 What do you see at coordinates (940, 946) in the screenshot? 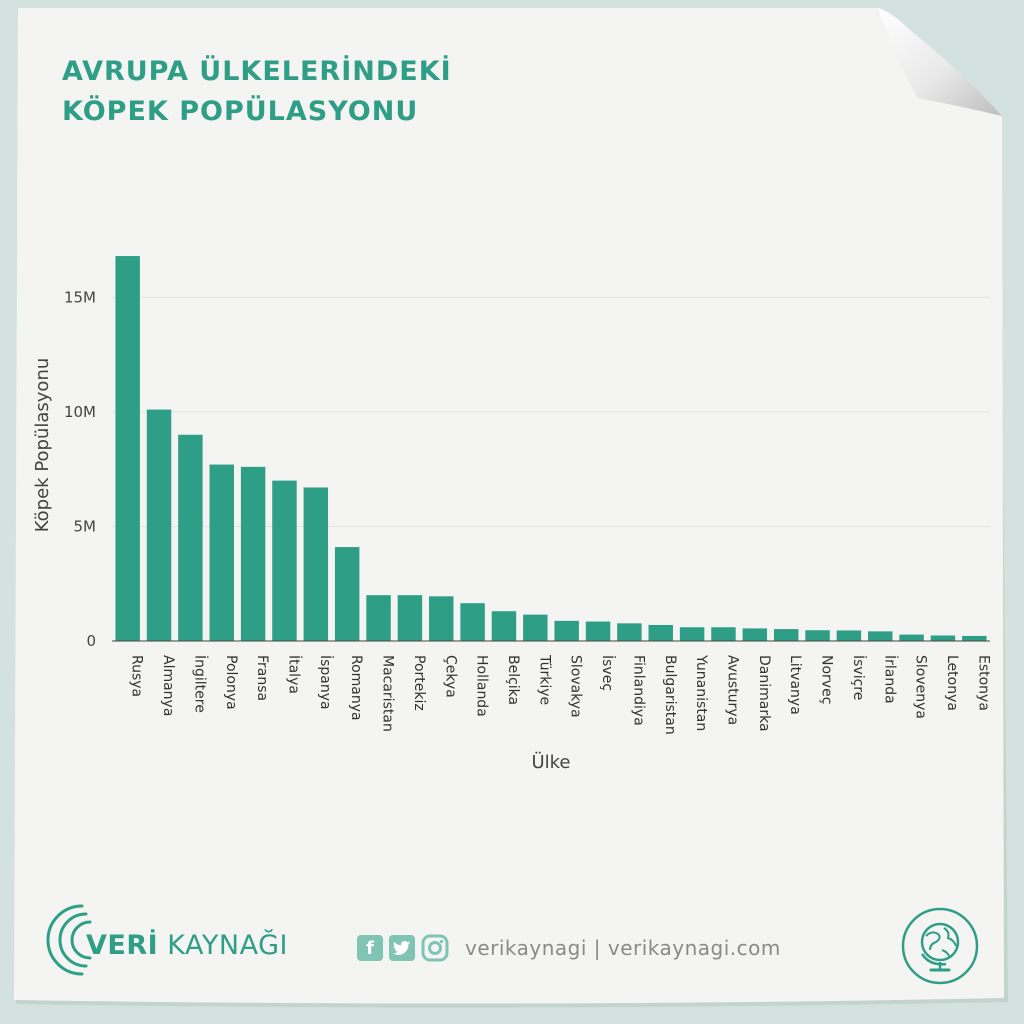
I see `globe-icon` at bounding box center [940, 946].